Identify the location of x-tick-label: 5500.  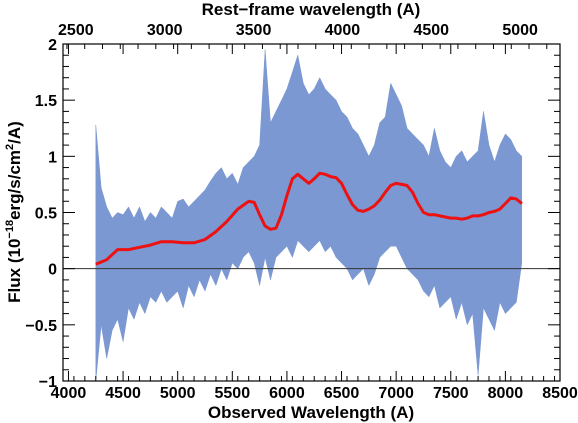
(233, 393).